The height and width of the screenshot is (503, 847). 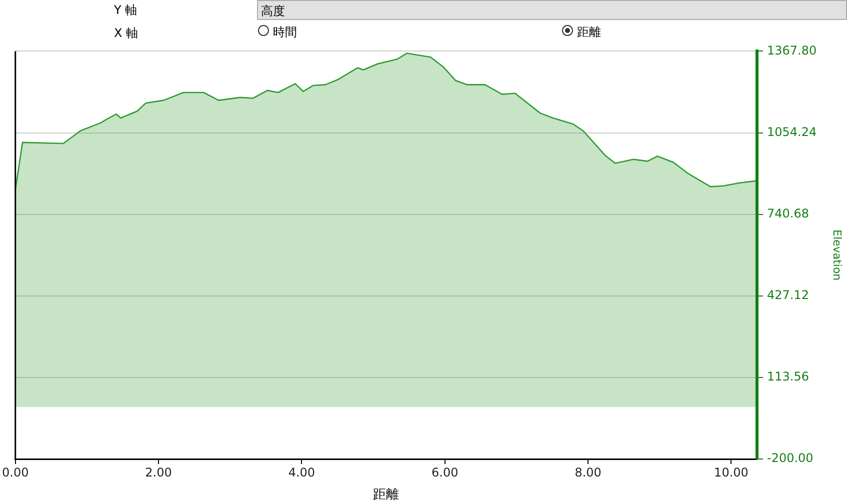 What do you see at coordinates (158, 472) in the screenshot?
I see `x-tick-label: 2.00` at bounding box center [158, 472].